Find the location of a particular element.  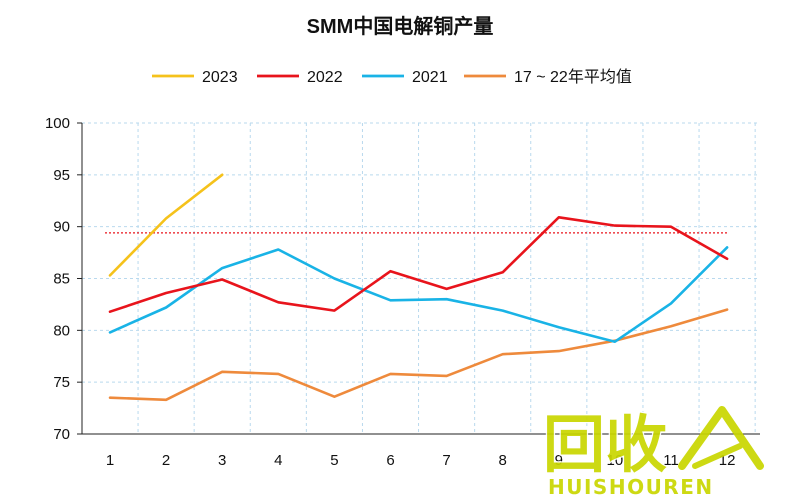

x-tick-label: 2 is located at coordinates (166, 460).